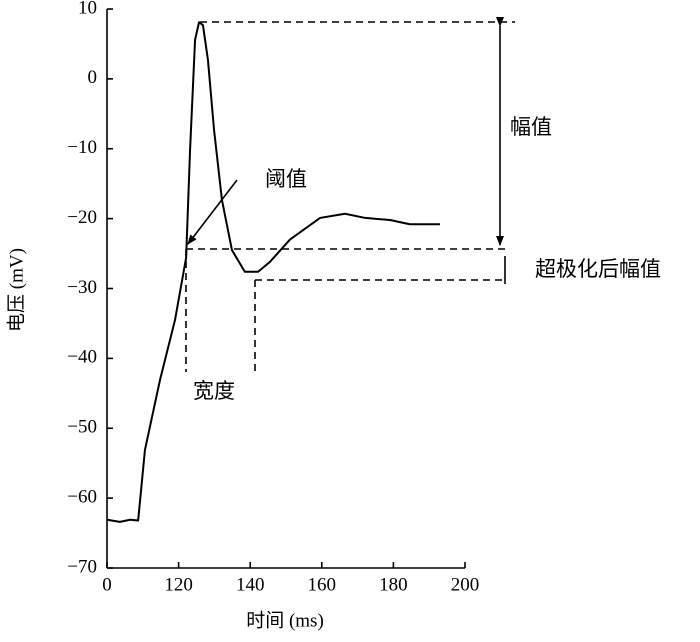 The width and height of the screenshot is (700, 642). What do you see at coordinates (87, 9) in the screenshot?
I see `y-tick-label: 10` at bounding box center [87, 9].